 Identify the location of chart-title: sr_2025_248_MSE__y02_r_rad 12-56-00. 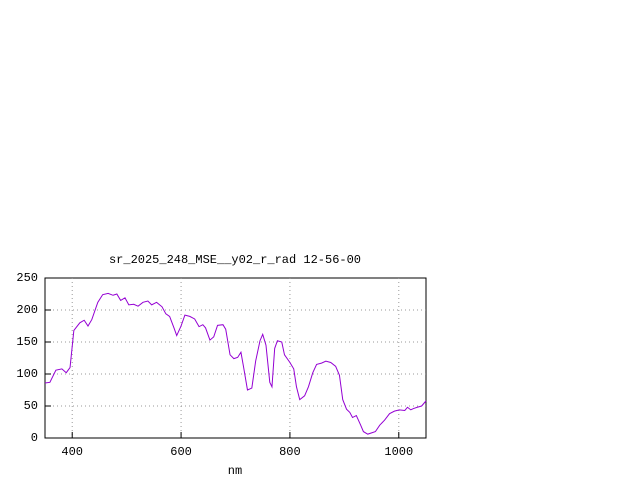
(235, 260).